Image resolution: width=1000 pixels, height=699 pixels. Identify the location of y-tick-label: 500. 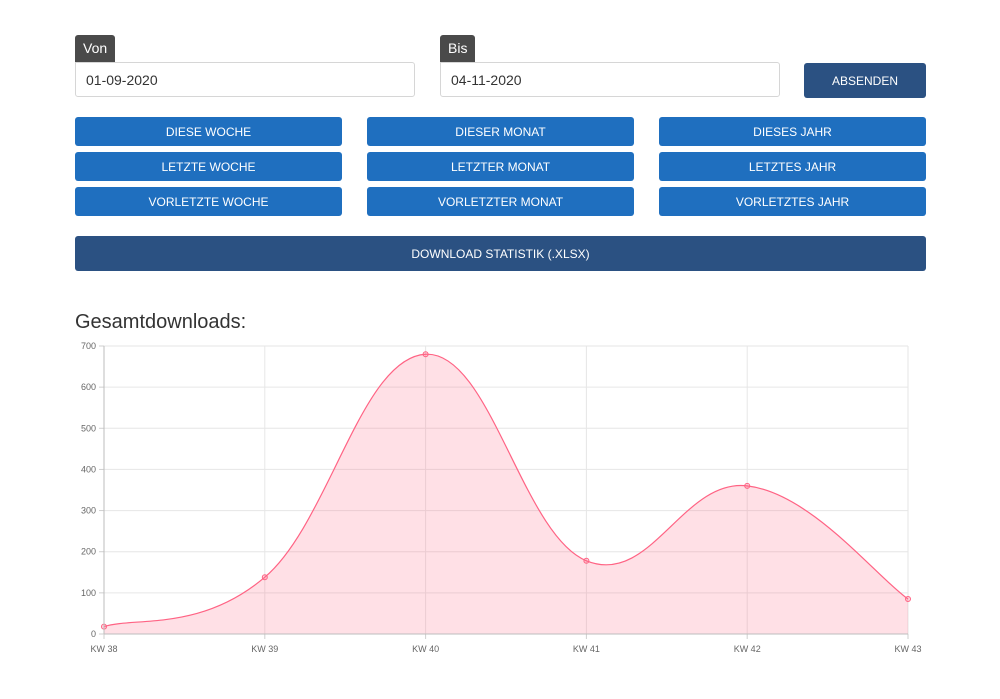
(88, 428).